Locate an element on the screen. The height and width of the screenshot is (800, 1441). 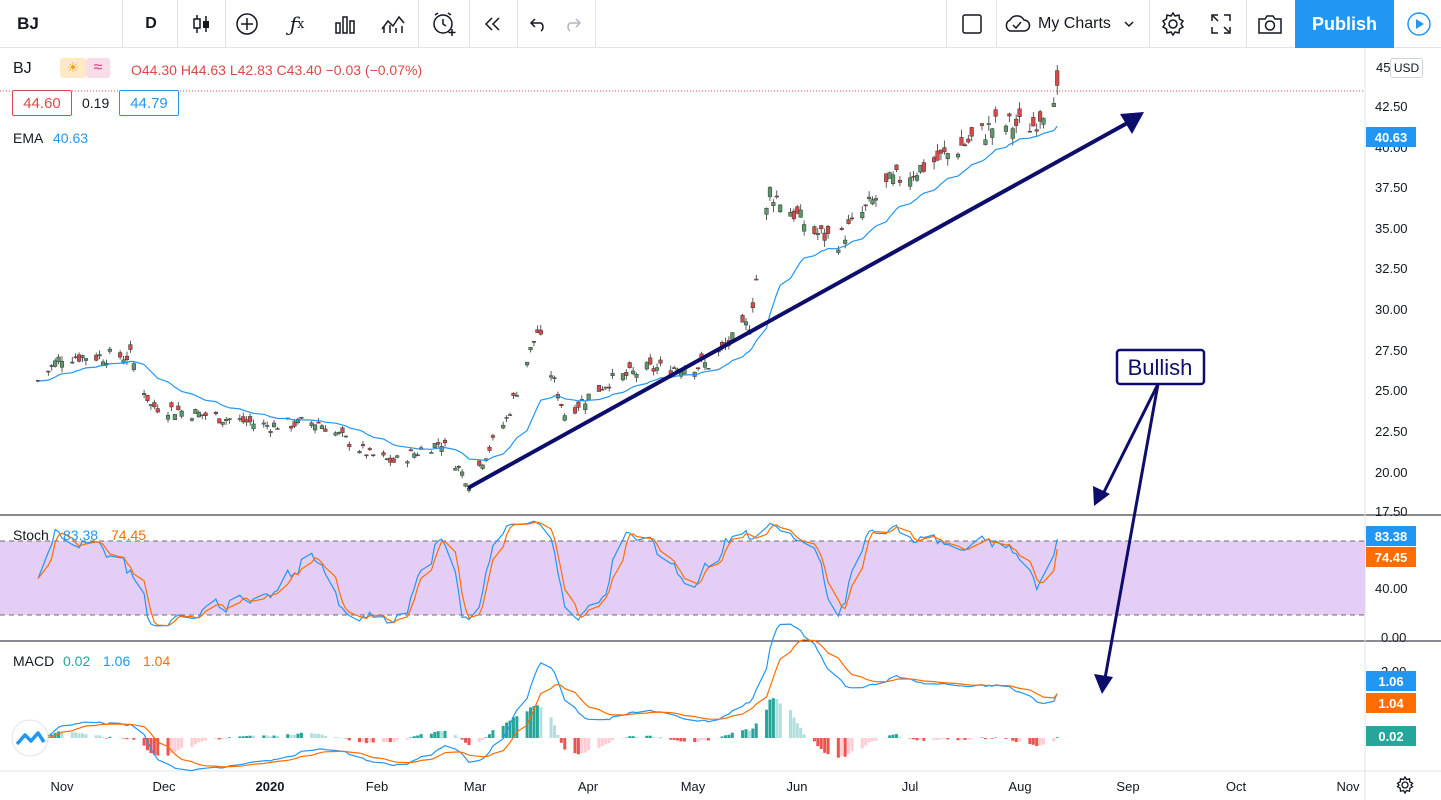
time-tick: Nov is located at coordinates (1348, 786).